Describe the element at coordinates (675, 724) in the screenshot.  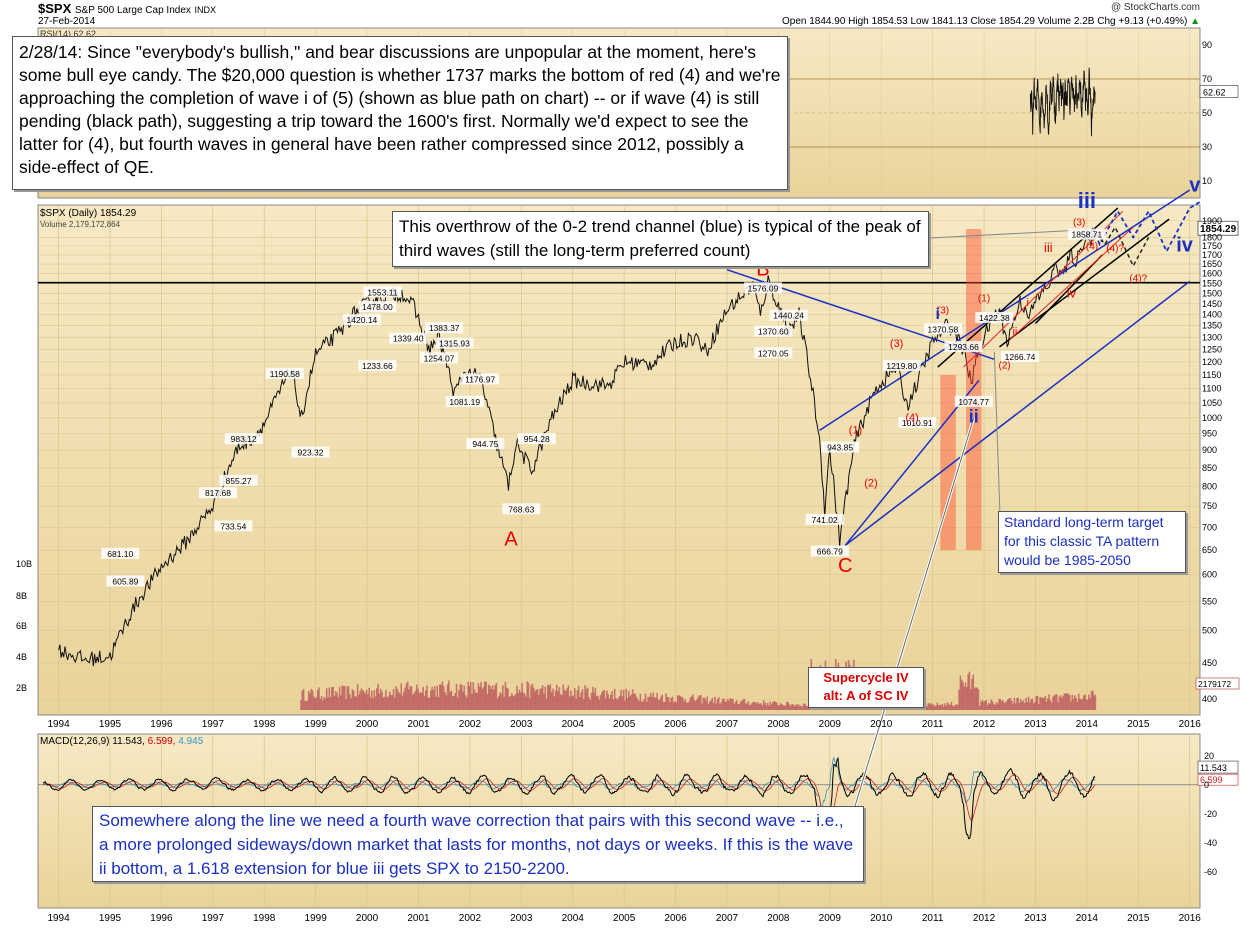
I see `price-x-tick-label: 2006` at that location.